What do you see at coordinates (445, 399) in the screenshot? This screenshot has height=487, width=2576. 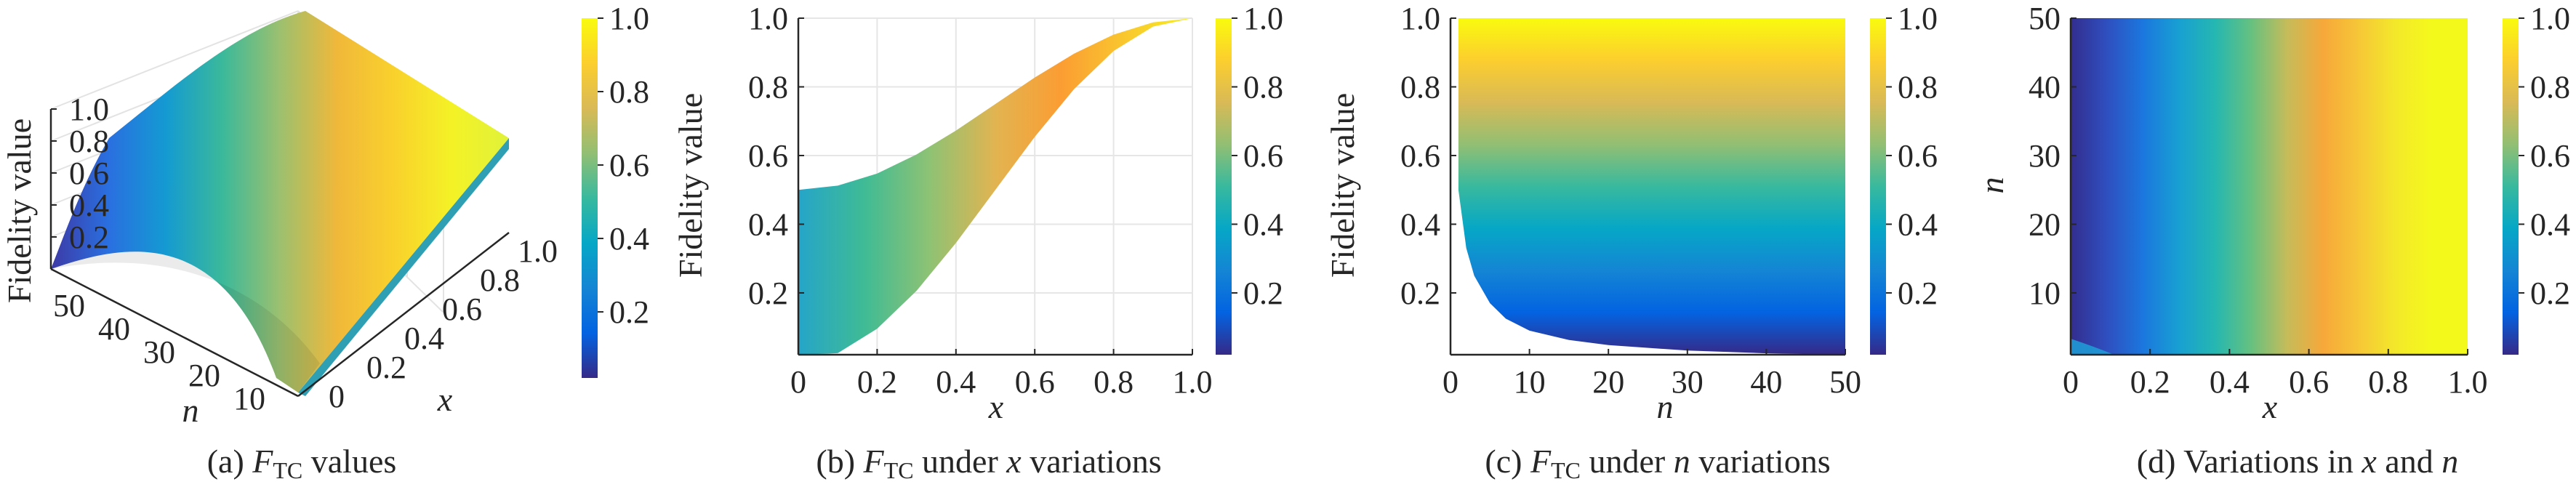 I see `panel-a-xlabel: x` at bounding box center [445, 399].